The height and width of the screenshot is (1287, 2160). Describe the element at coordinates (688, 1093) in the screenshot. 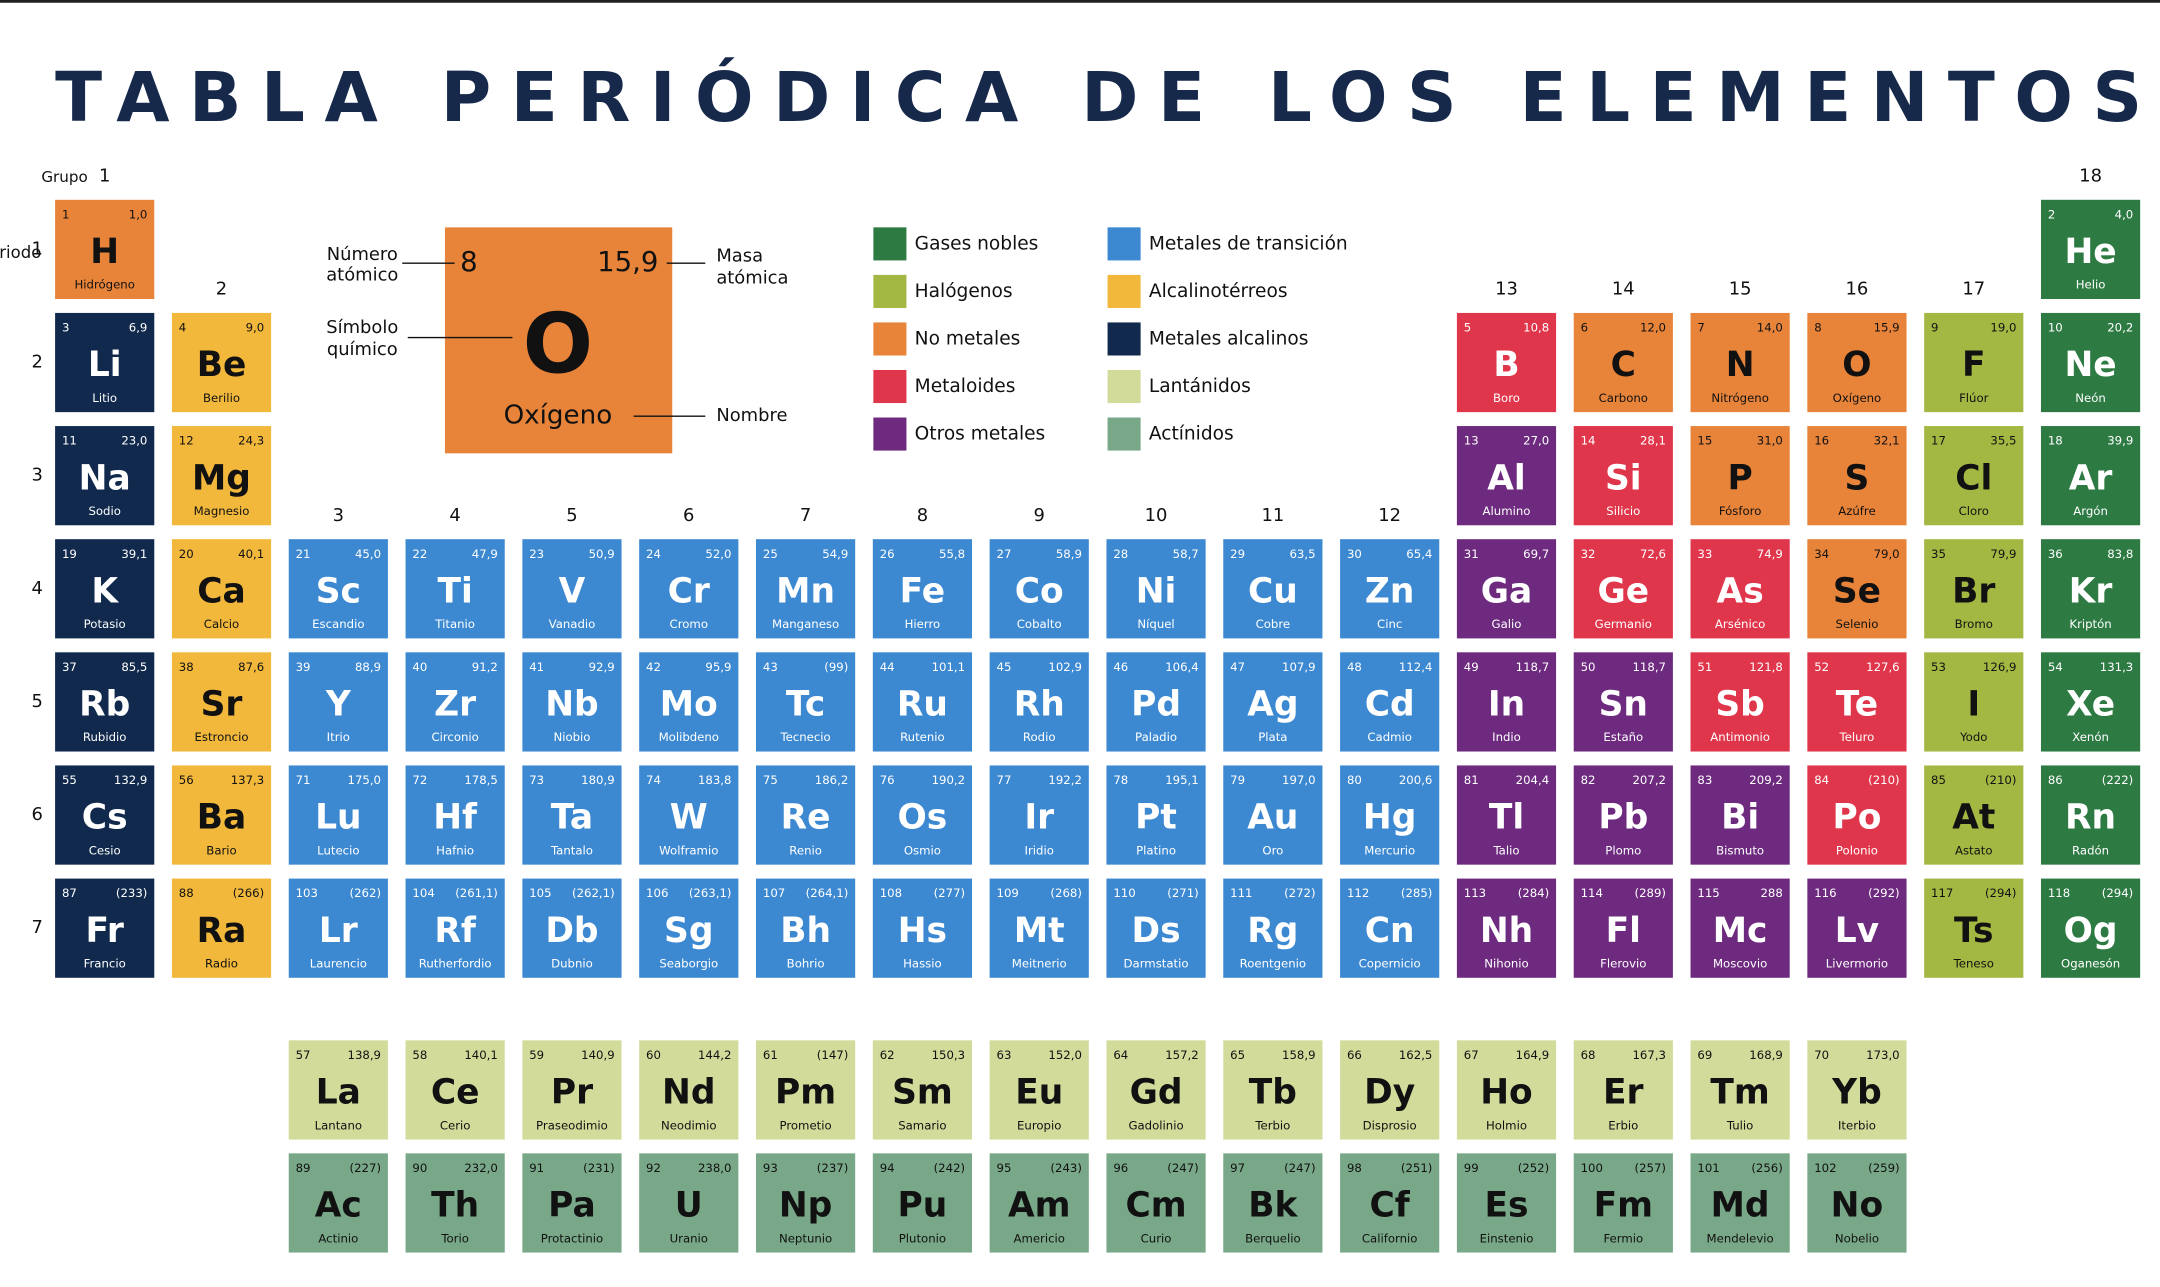

I see `element-symbol: Nd` at that location.